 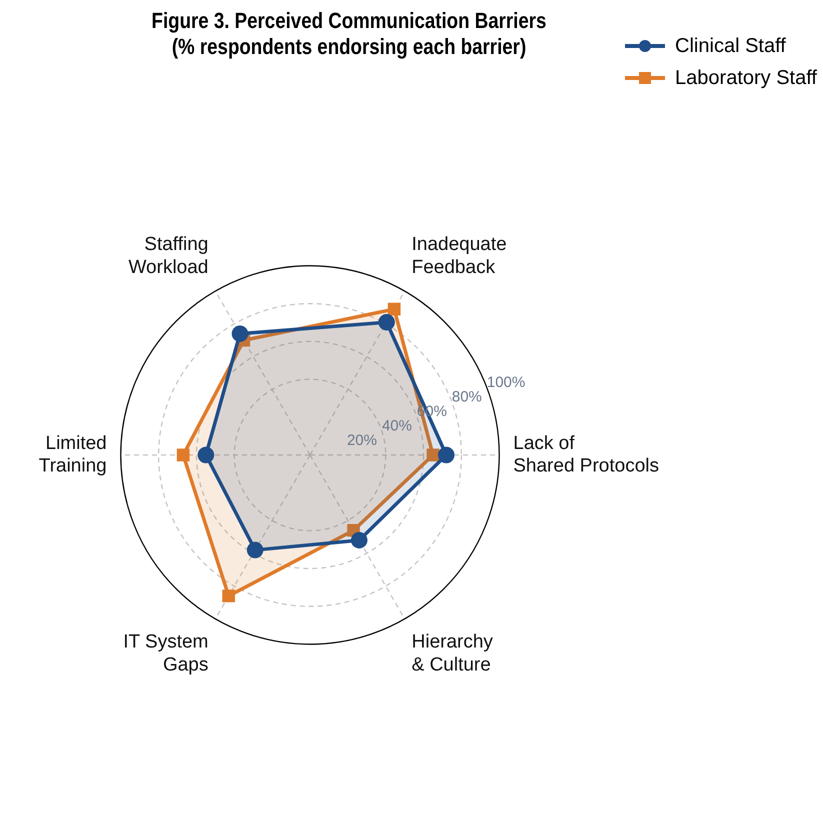 I want to click on legend-label: Laboratory Staff, so click(x=746, y=78).